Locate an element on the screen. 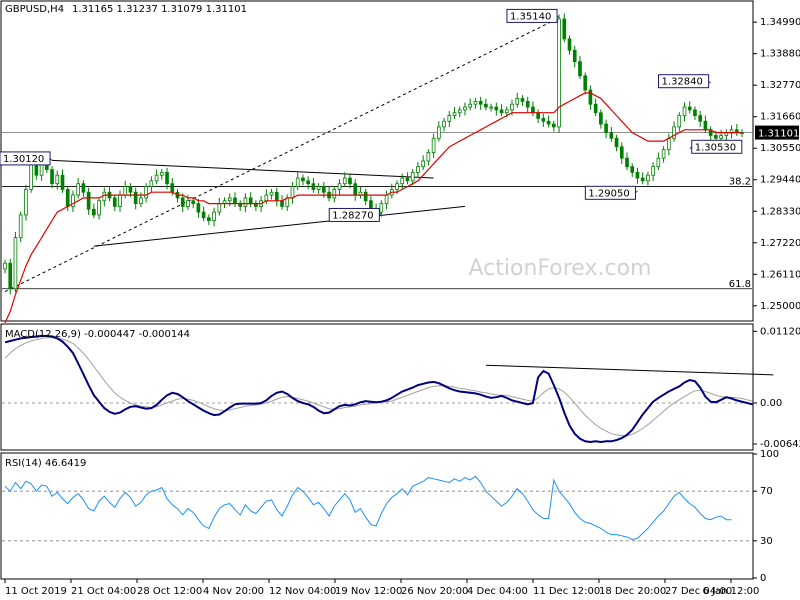 Image resolution: width=800 pixels, height=600 pixels. rsi-tick-label: 0 is located at coordinates (763, 578).